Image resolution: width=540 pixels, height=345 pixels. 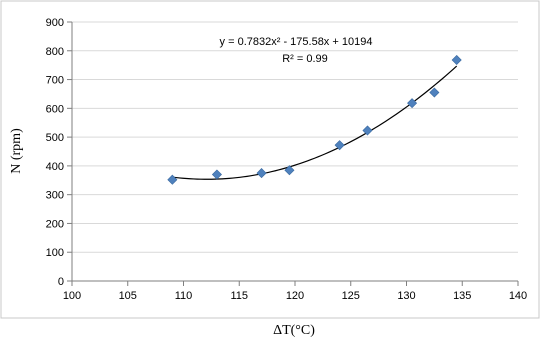 I want to click on y-tick-label: 0, so click(x=61, y=282).